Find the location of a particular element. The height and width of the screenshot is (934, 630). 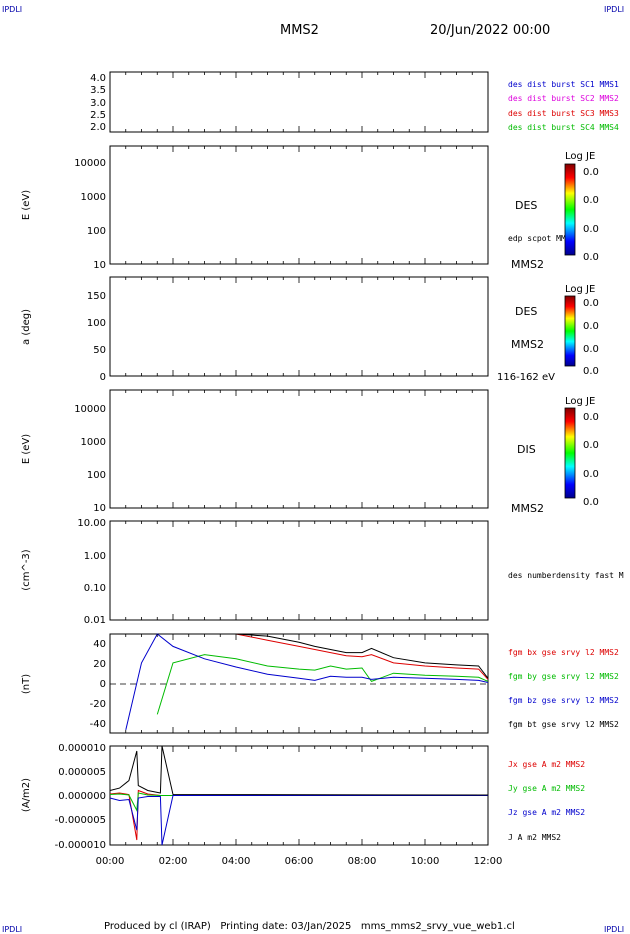

y-tick-label: 50 is located at coordinates (99, 350).